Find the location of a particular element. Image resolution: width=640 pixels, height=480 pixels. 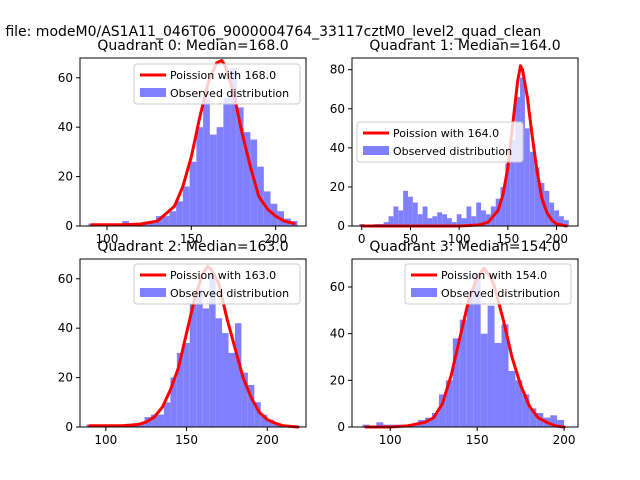

legend: Poission with 164.0 Observed distribution is located at coordinates (440, 142).